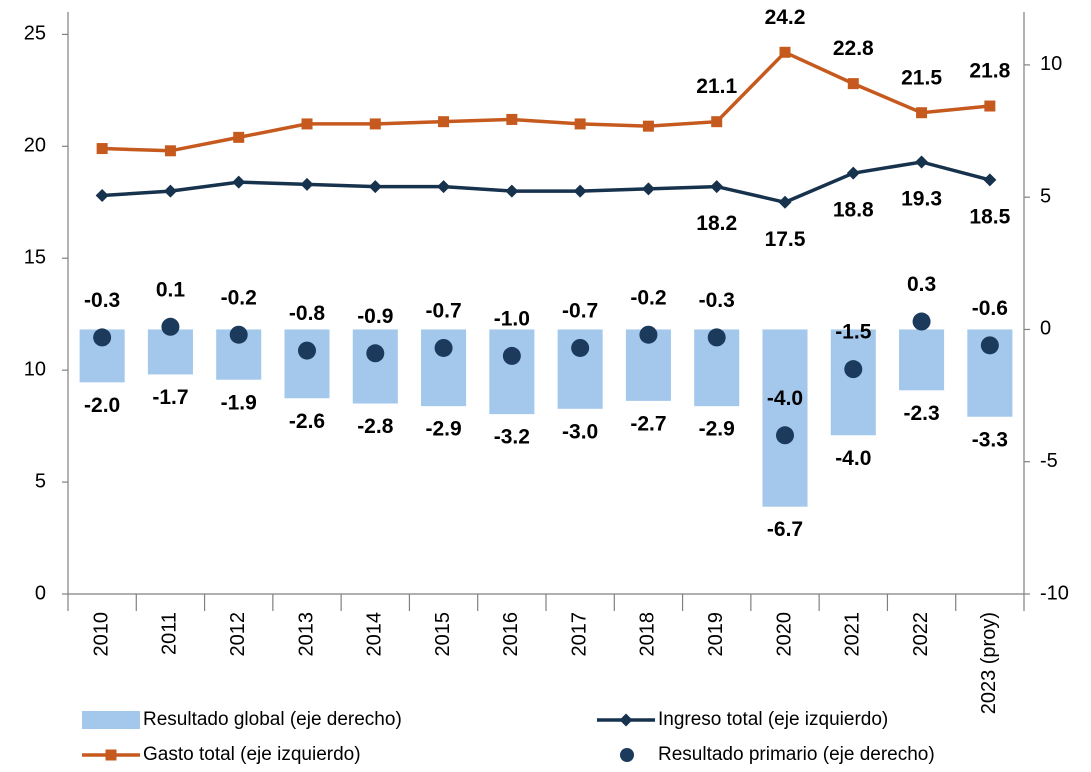 This screenshot has height=772, width=1091. I want to click on data-label: 17.5, so click(785, 239).